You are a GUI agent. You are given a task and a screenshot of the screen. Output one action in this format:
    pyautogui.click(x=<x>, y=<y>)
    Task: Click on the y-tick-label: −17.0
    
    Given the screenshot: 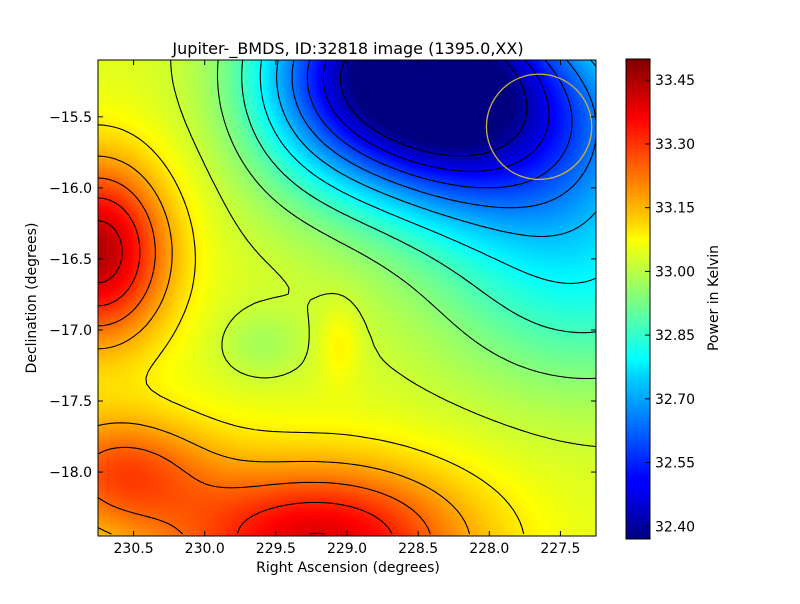 What is the action you would take?
    pyautogui.click(x=70, y=331)
    